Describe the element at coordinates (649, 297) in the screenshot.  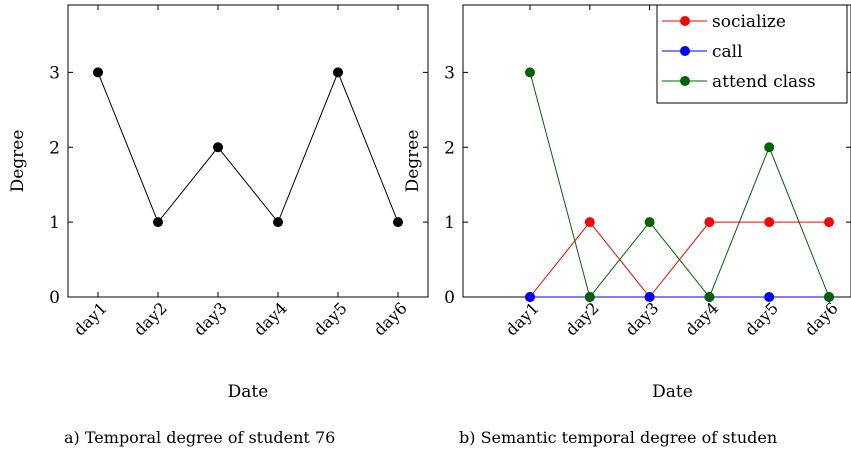
I see `chart-b-point-call-day3` at that location.